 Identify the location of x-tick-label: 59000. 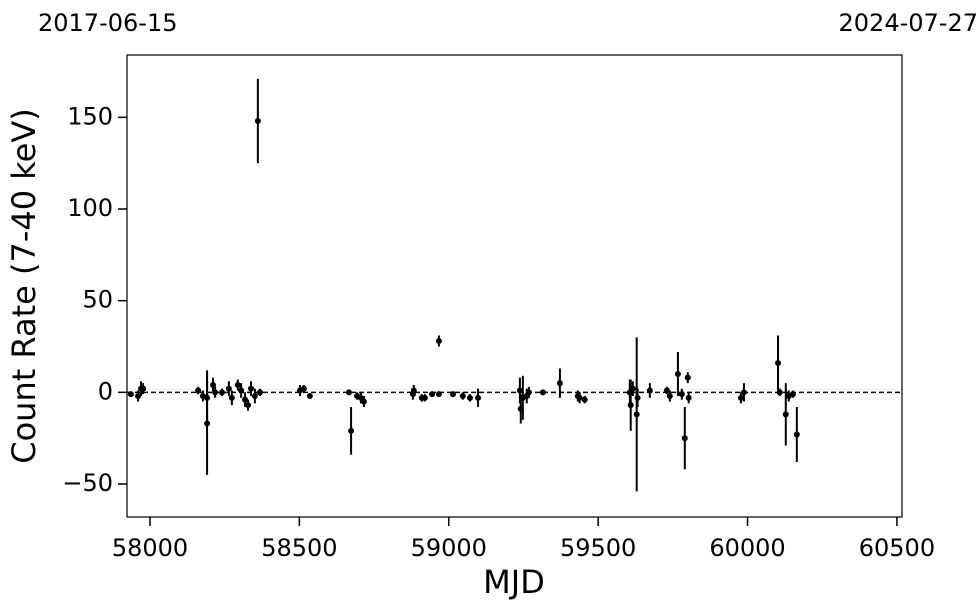
(449, 548).